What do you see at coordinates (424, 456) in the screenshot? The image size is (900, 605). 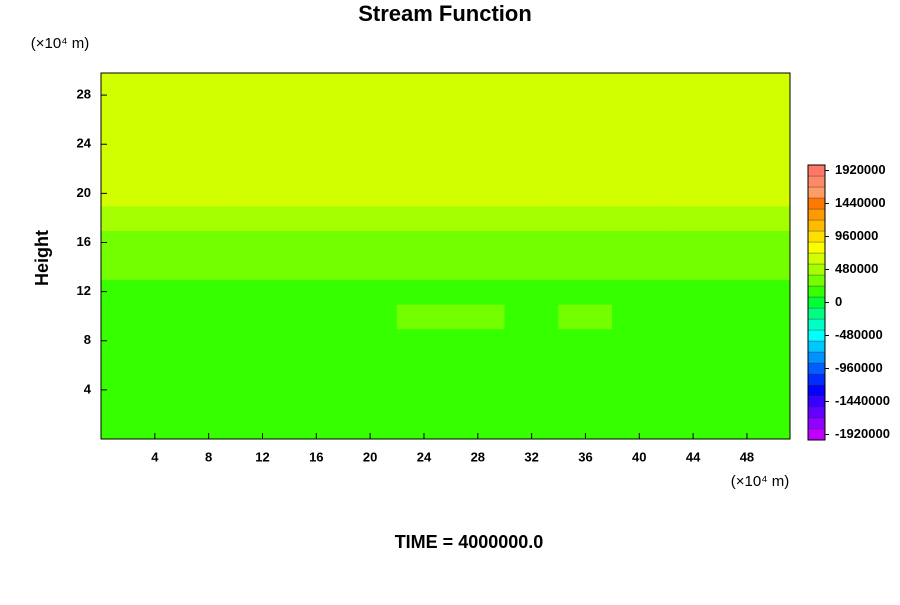 I see `x-tick-label: 24` at bounding box center [424, 456].